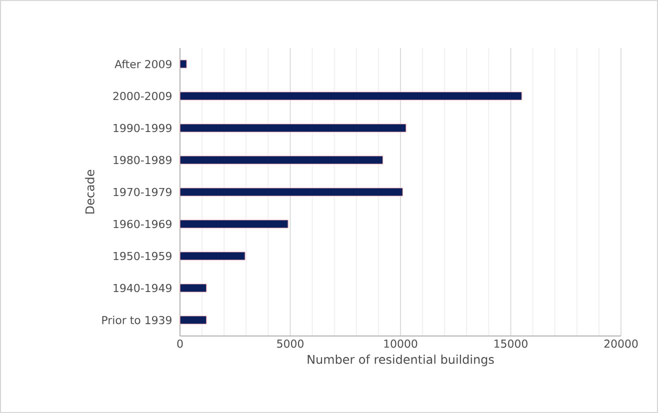 The image size is (658, 413). I want to click on y-tick-label: 1960-1969, so click(143, 224).